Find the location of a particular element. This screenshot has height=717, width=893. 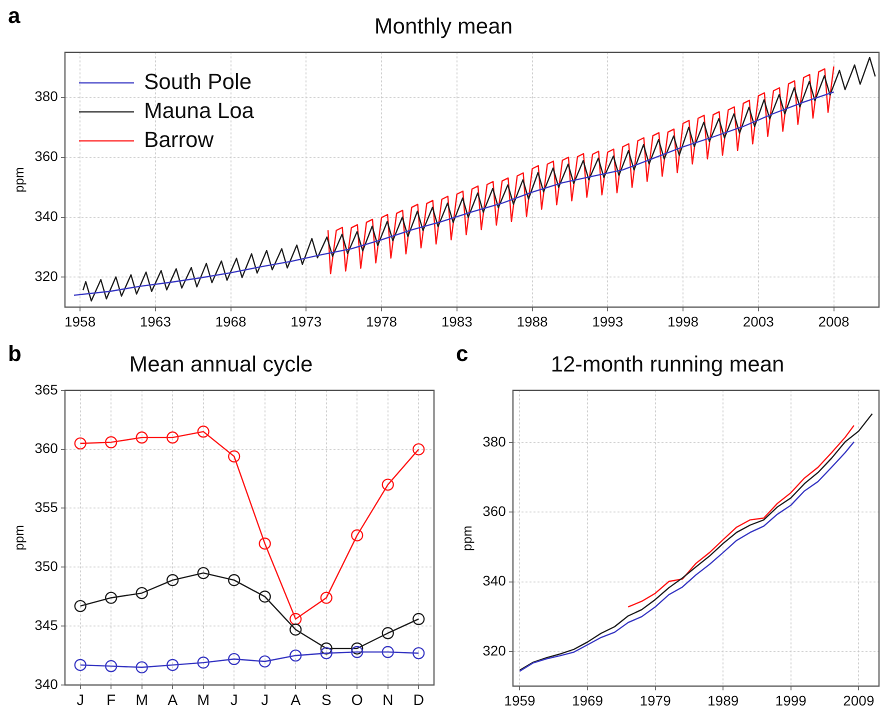

x-tick-label: 1979 is located at coordinates (656, 700).